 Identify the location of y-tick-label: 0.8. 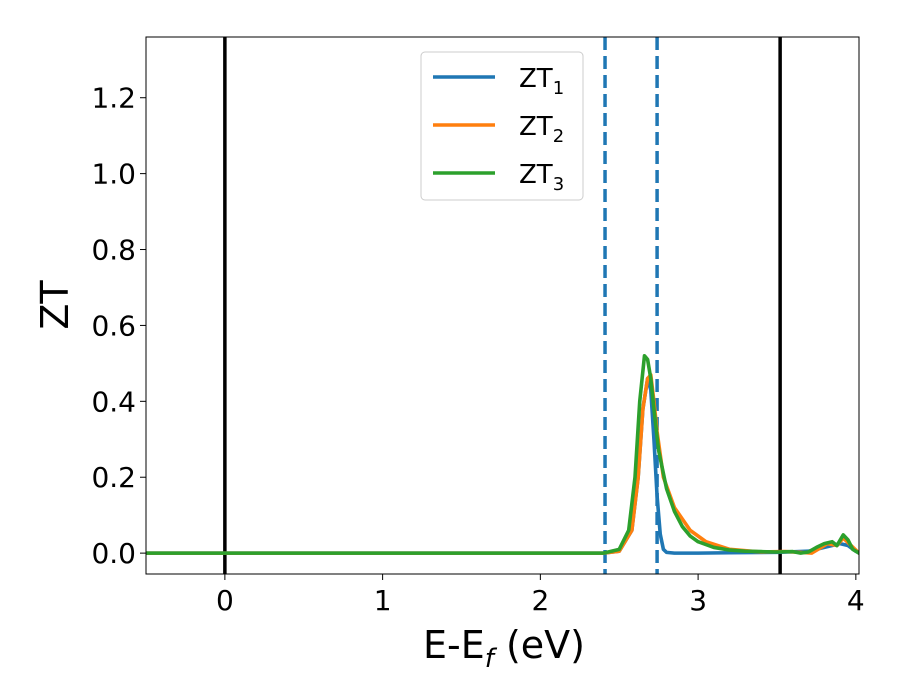
(113, 250).